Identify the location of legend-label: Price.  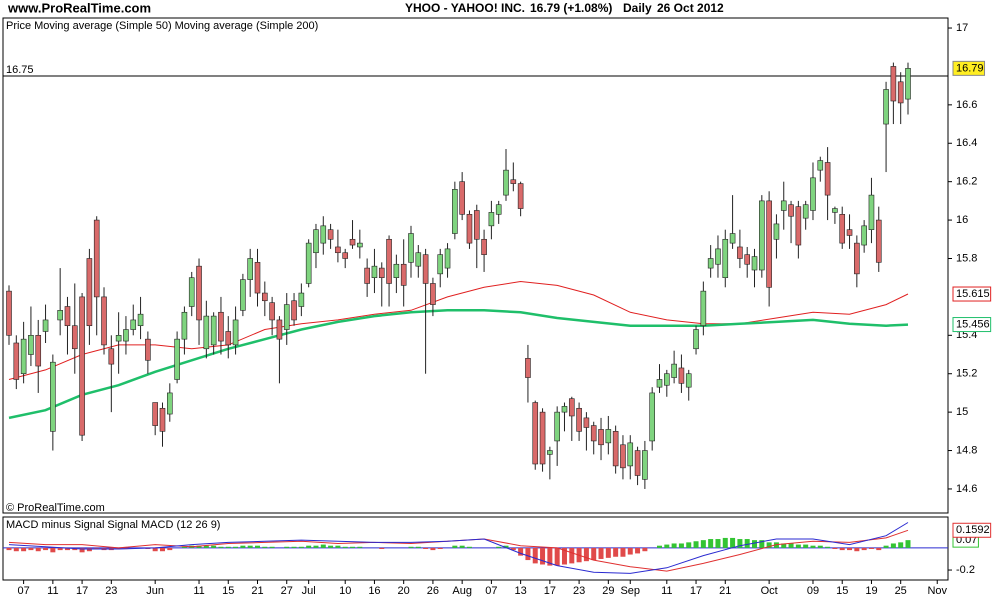
(18, 26).